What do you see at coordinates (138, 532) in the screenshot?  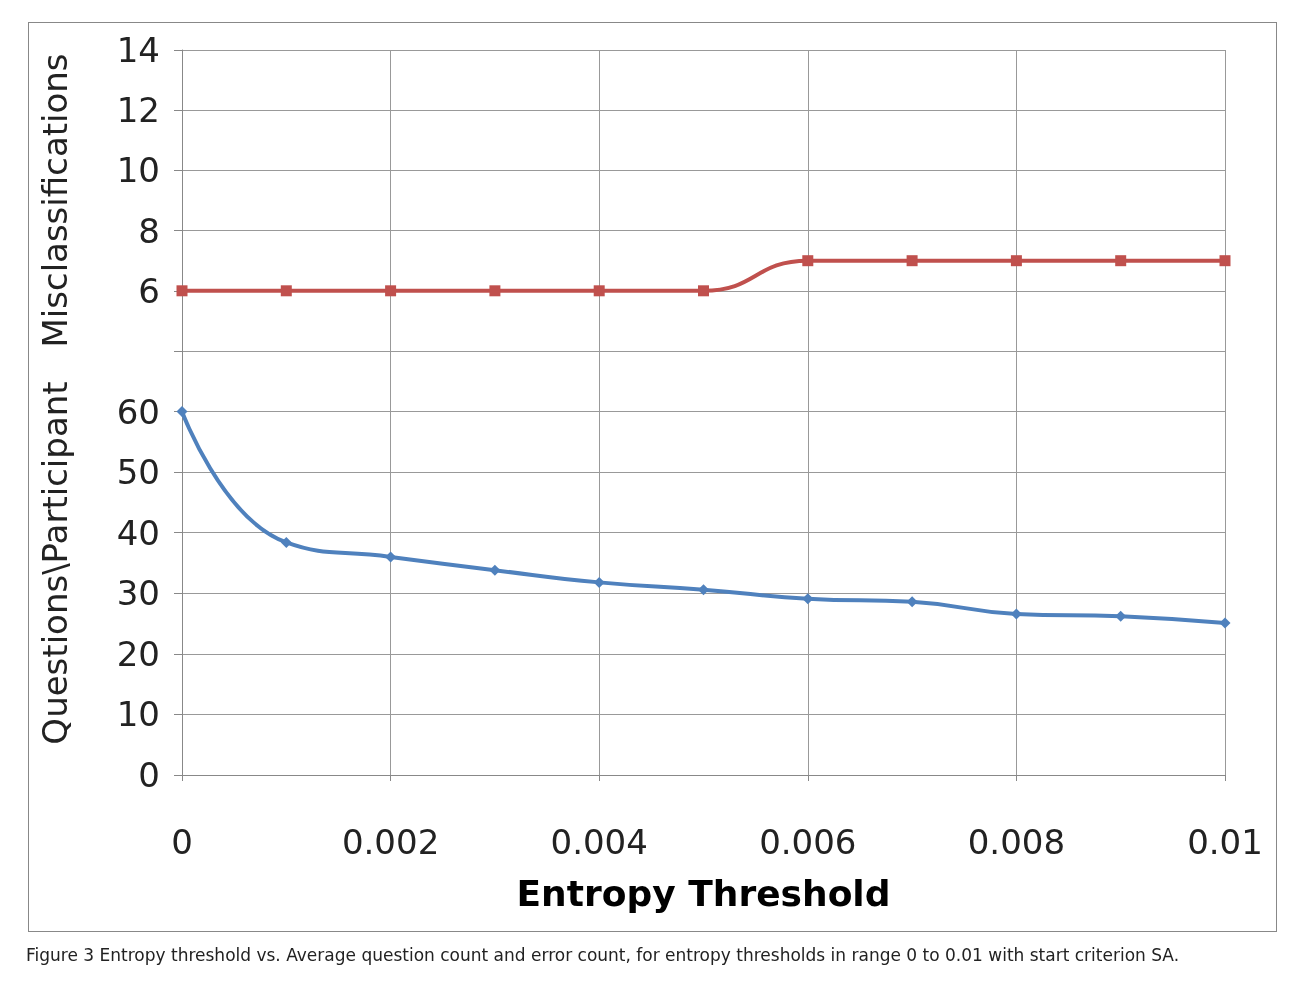 I see `y-tick-label: 40` at bounding box center [138, 532].